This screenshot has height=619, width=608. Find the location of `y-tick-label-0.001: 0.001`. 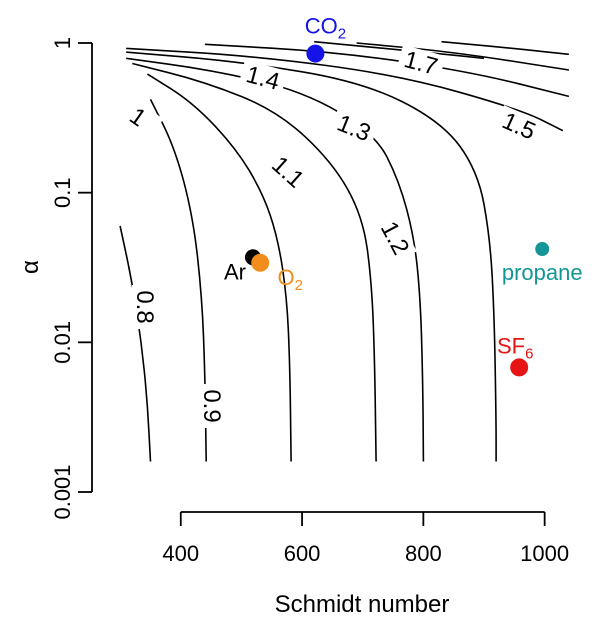

y-tick-label-0.001: 0.001 is located at coordinates (62, 491).